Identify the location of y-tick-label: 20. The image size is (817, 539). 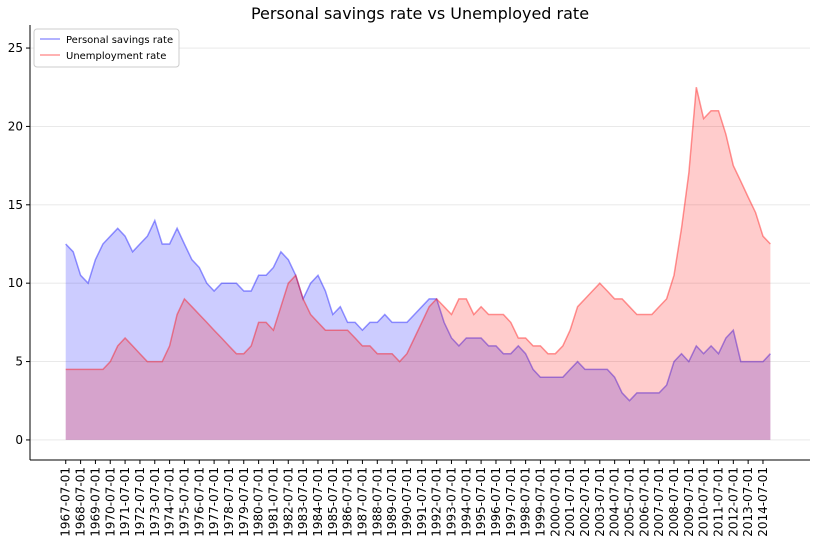
(15, 126).